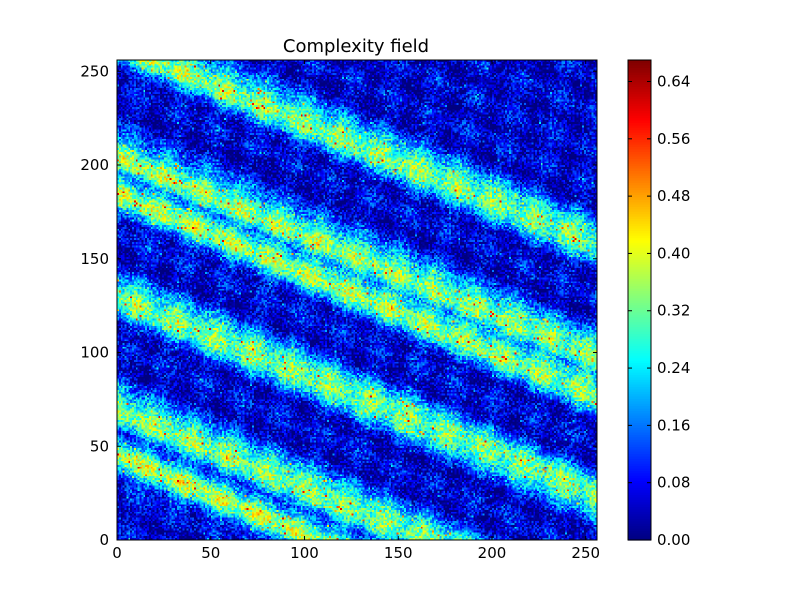 The height and width of the screenshot is (604, 800). What do you see at coordinates (673, 368) in the screenshot?
I see `colorbar-tick-label: 0.24` at bounding box center [673, 368].